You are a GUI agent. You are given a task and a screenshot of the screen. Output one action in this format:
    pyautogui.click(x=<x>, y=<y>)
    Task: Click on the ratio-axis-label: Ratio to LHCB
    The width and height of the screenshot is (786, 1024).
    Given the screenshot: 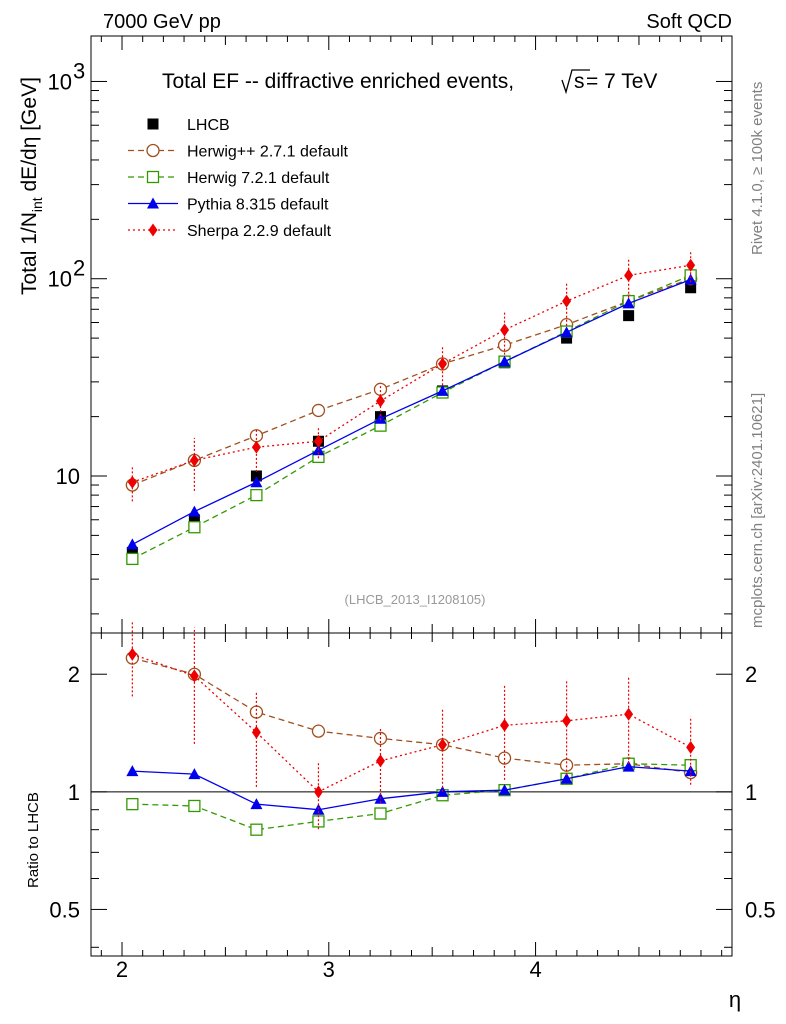 What is the action you would take?
    pyautogui.click(x=33, y=840)
    